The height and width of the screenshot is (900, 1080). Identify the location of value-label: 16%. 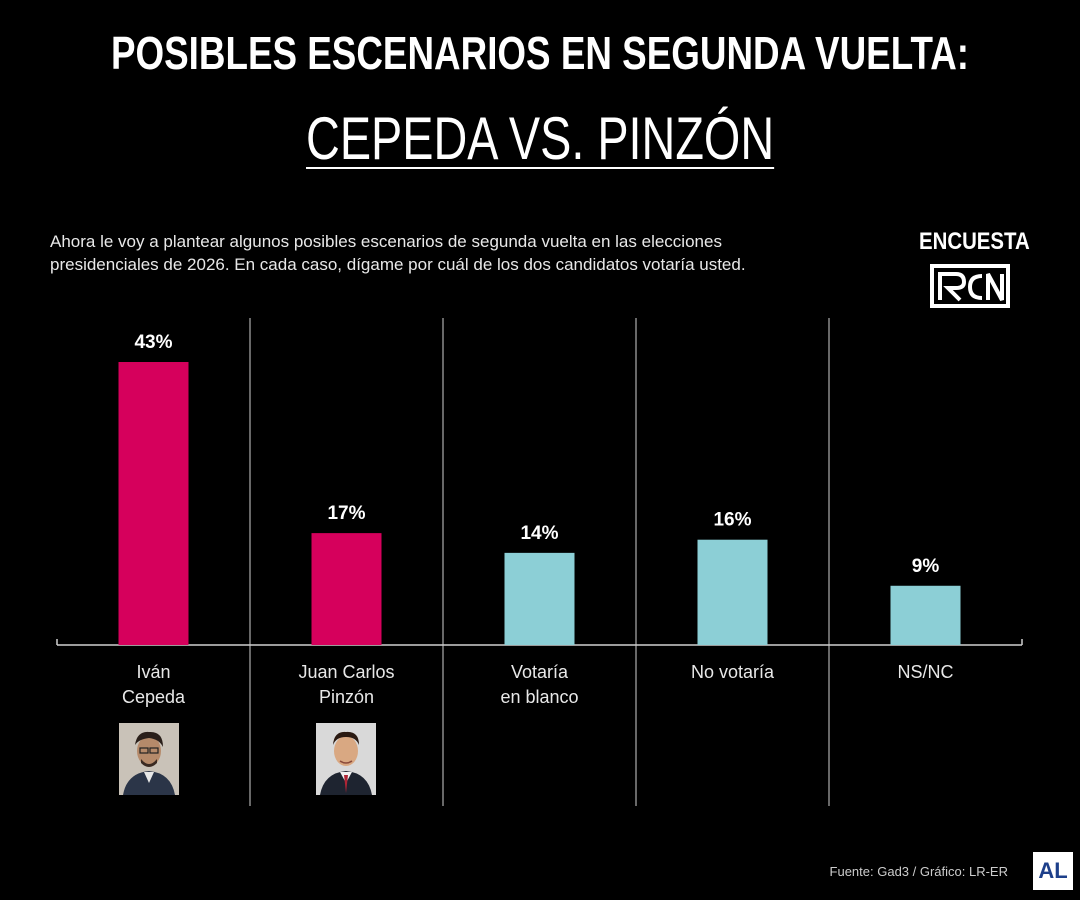
(732, 520).